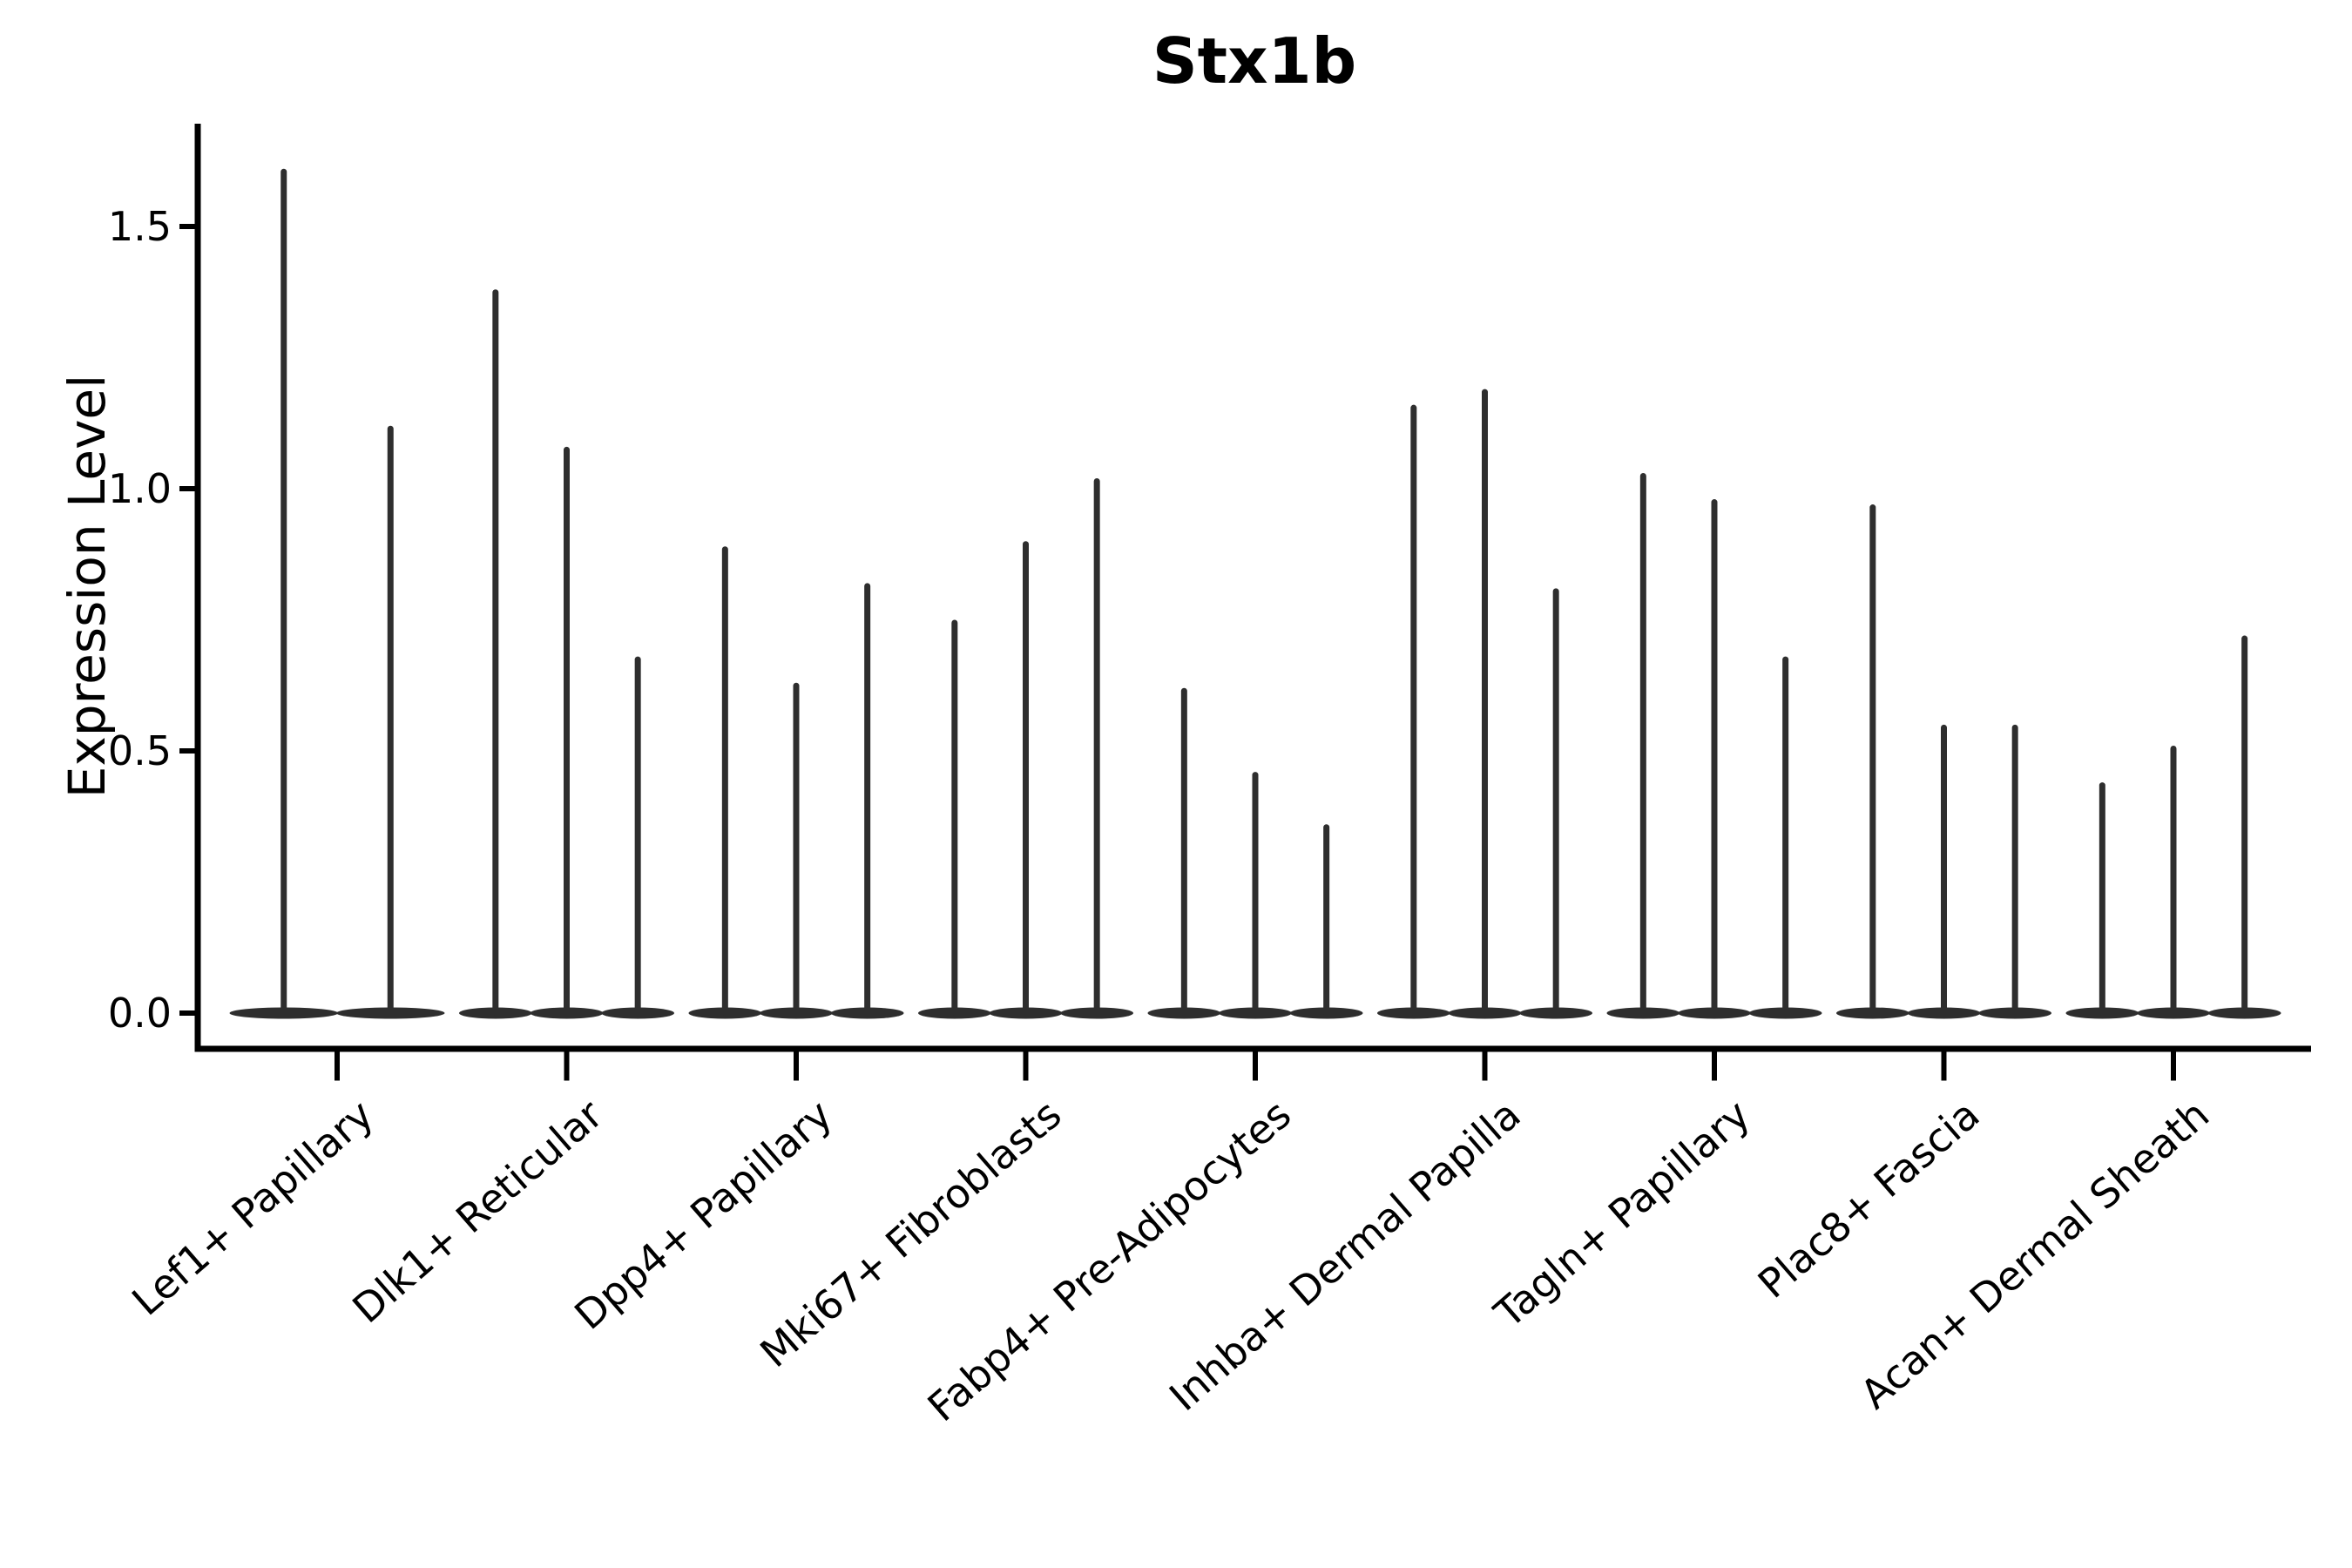 The width and height of the screenshot is (2352, 1568). Describe the element at coordinates (1252, 1048) in the screenshot. I see `x-axis-spine` at that location.